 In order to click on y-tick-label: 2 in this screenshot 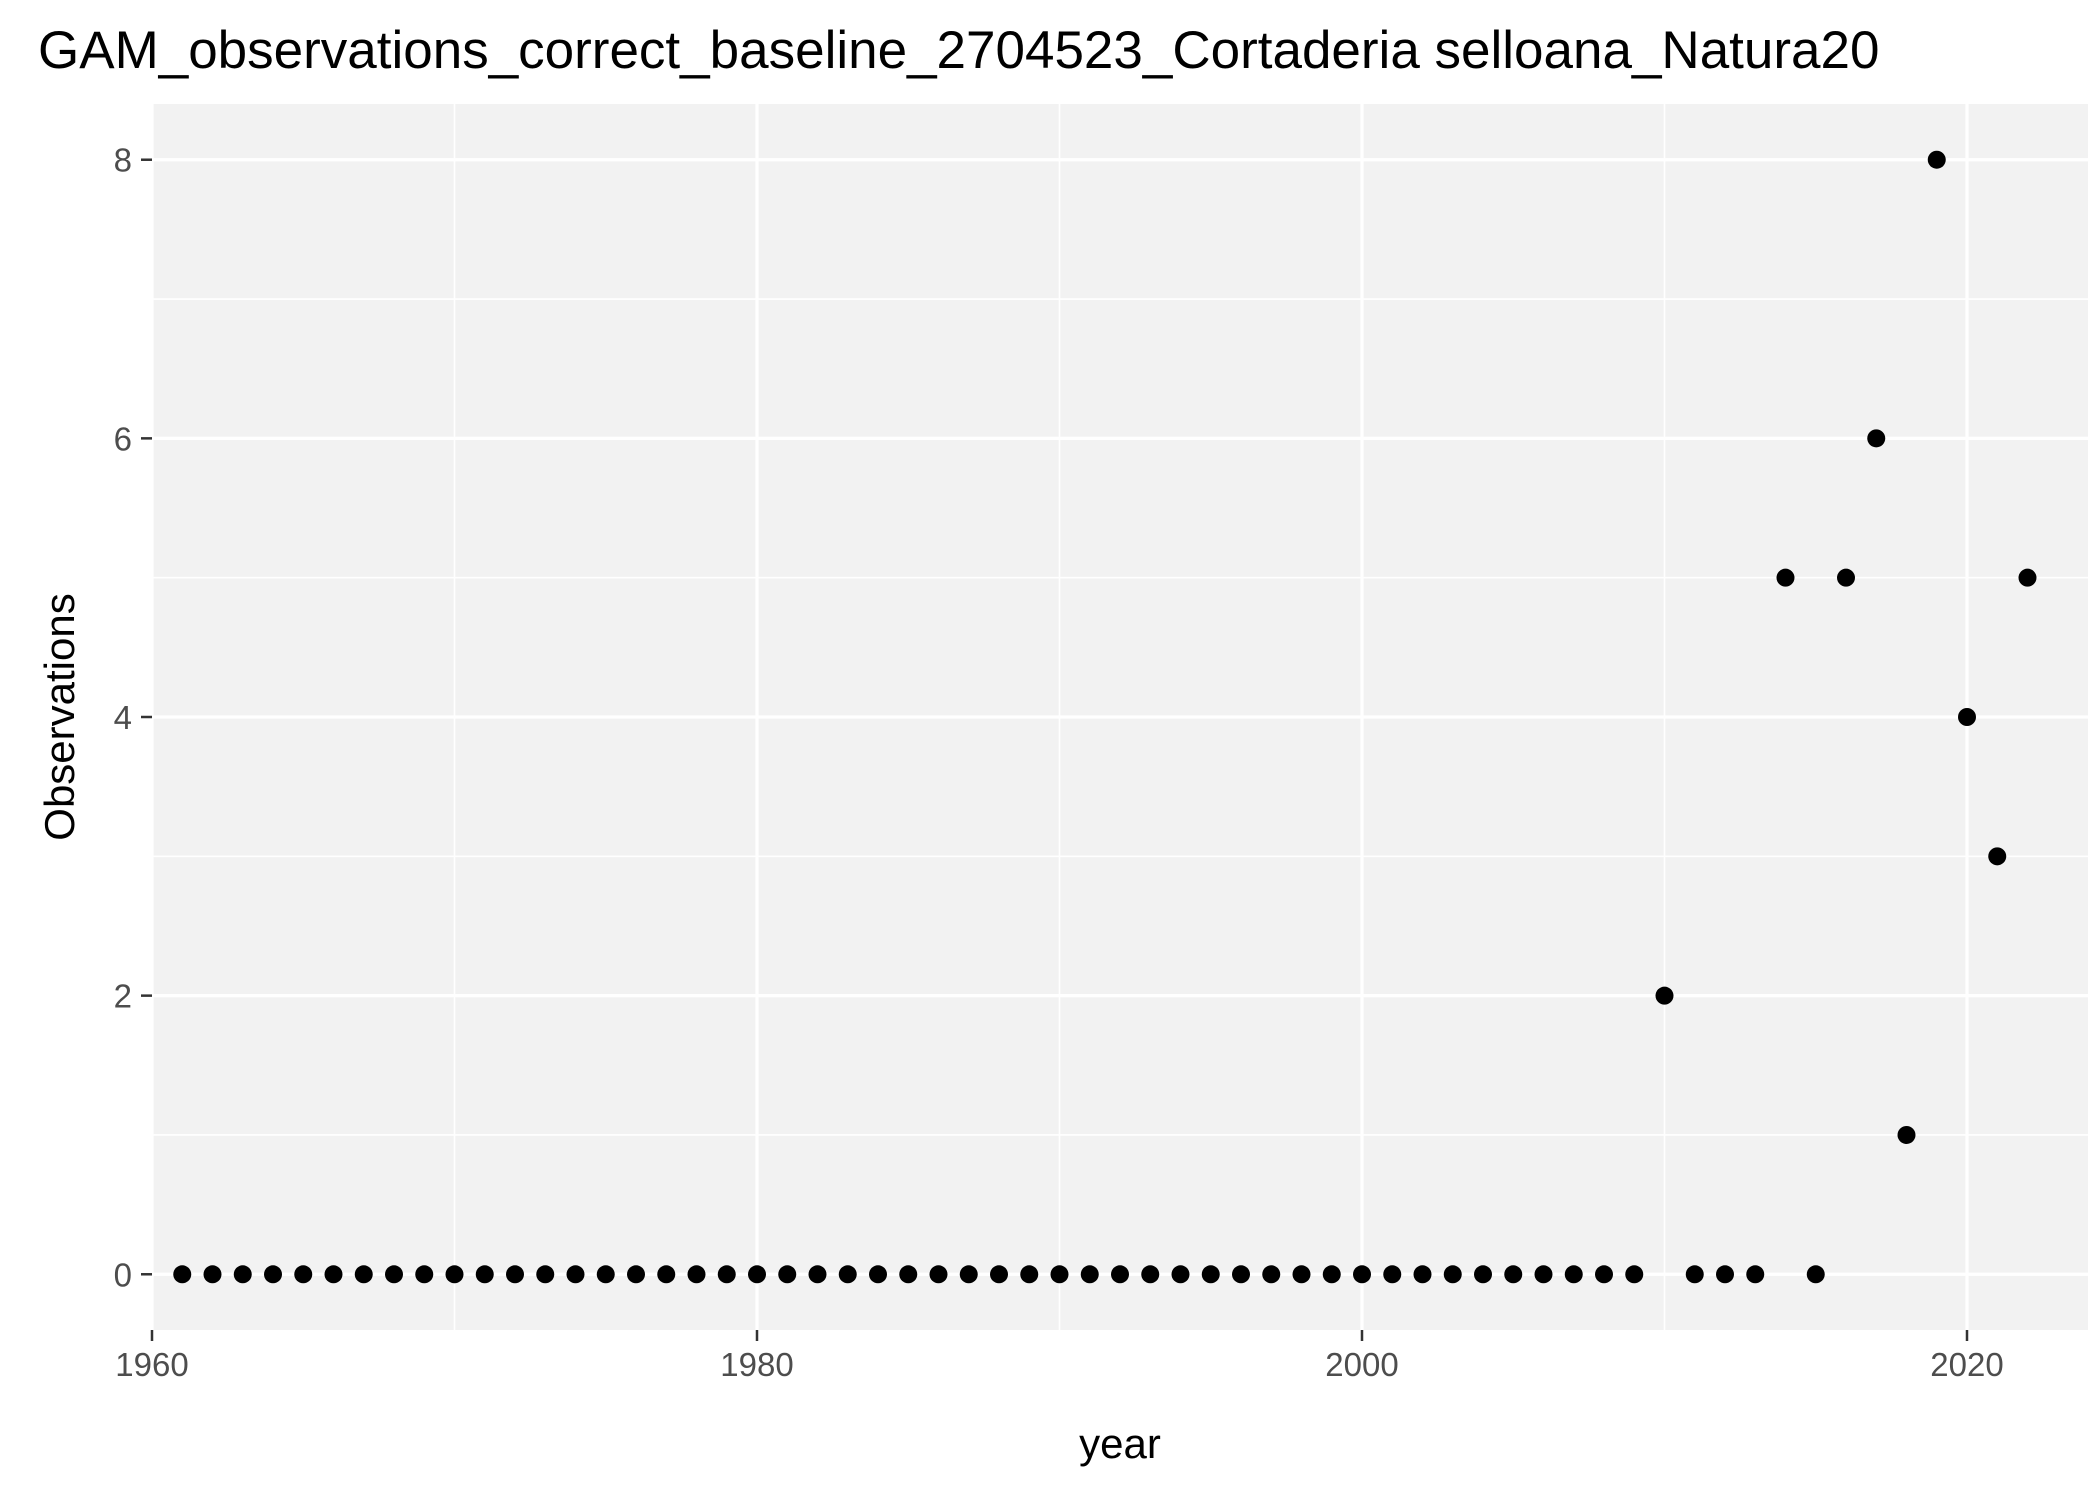, I will do `click(123, 996)`.